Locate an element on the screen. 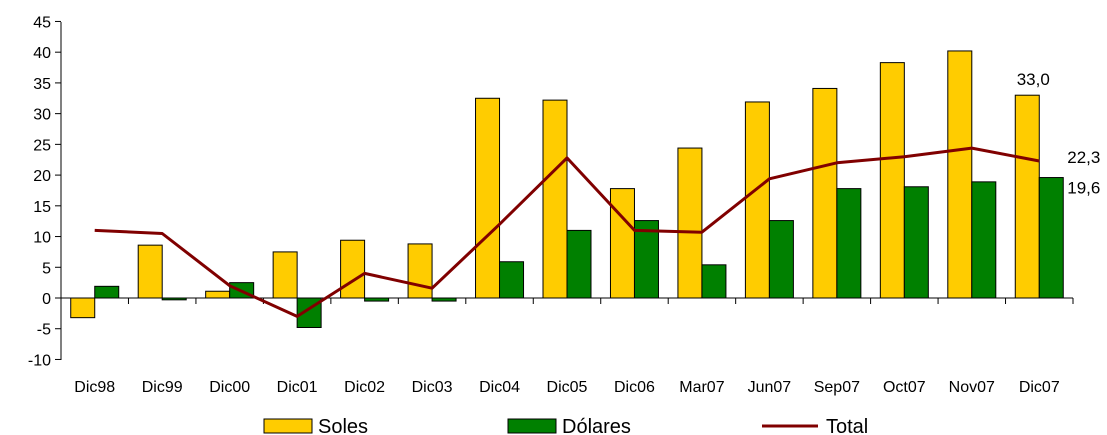 The width and height of the screenshot is (1107, 435). x-tick-label-dic02: Dic02 is located at coordinates (364, 387).